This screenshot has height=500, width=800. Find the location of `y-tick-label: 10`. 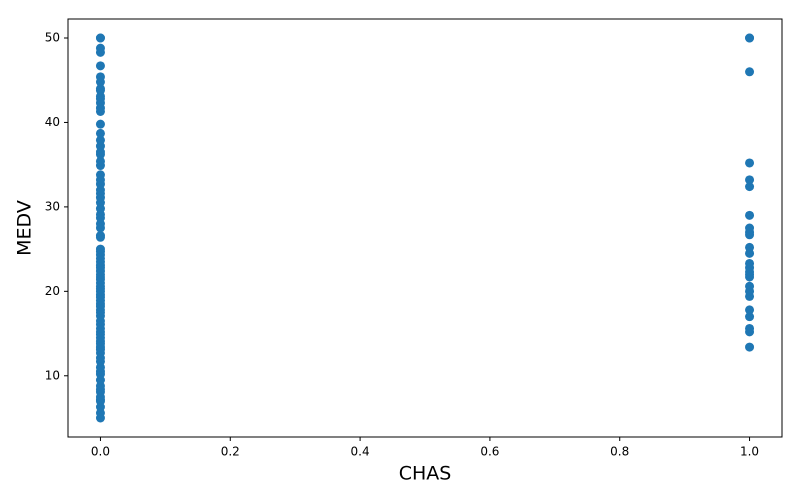

y-tick-label: 10 is located at coordinates (52, 375).